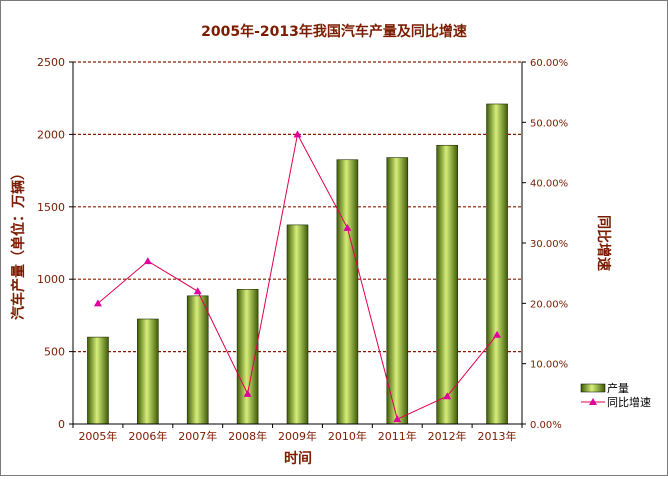  Describe the element at coordinates (546, 425) in the screenshot. I see `y2-tick-label: 0.00%` at that location.